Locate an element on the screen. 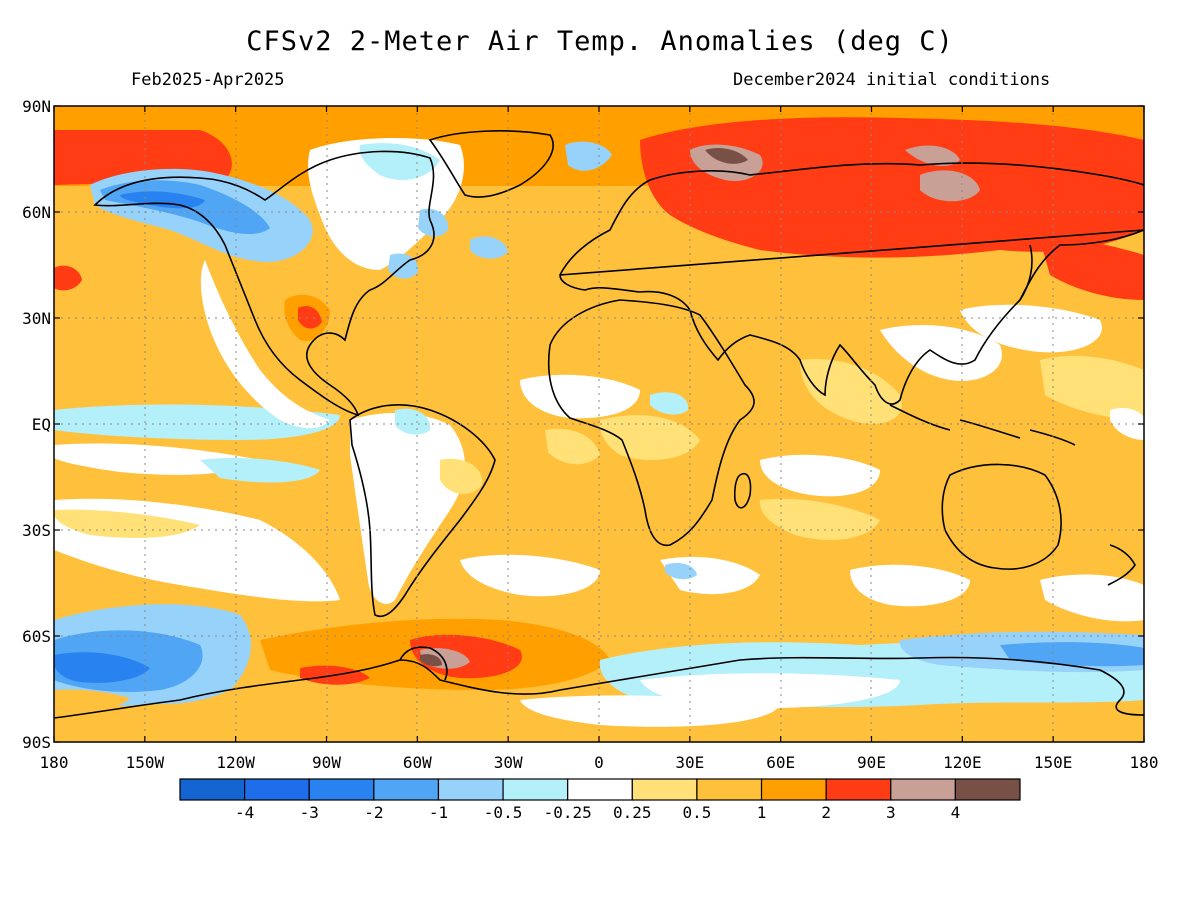 This screenshot has height=900, width=1200. color-bar-label: 2 is located at coordinates (826, 812).